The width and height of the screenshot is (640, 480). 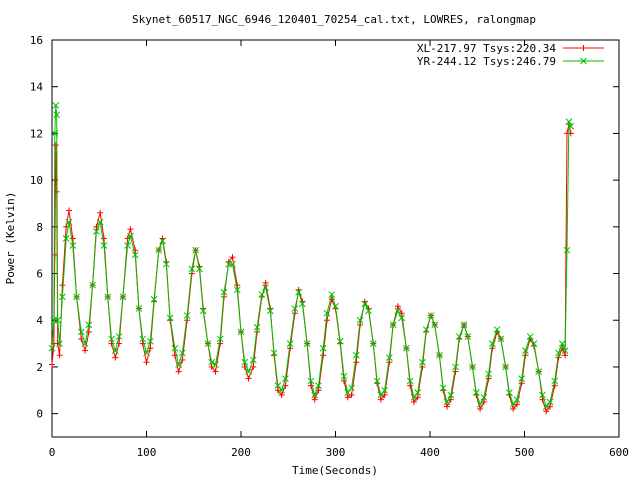 What do you see at coordinates (39, 274) in the screenshot?
I see `y-tick-label: 6` at bounding box center [39, 274].